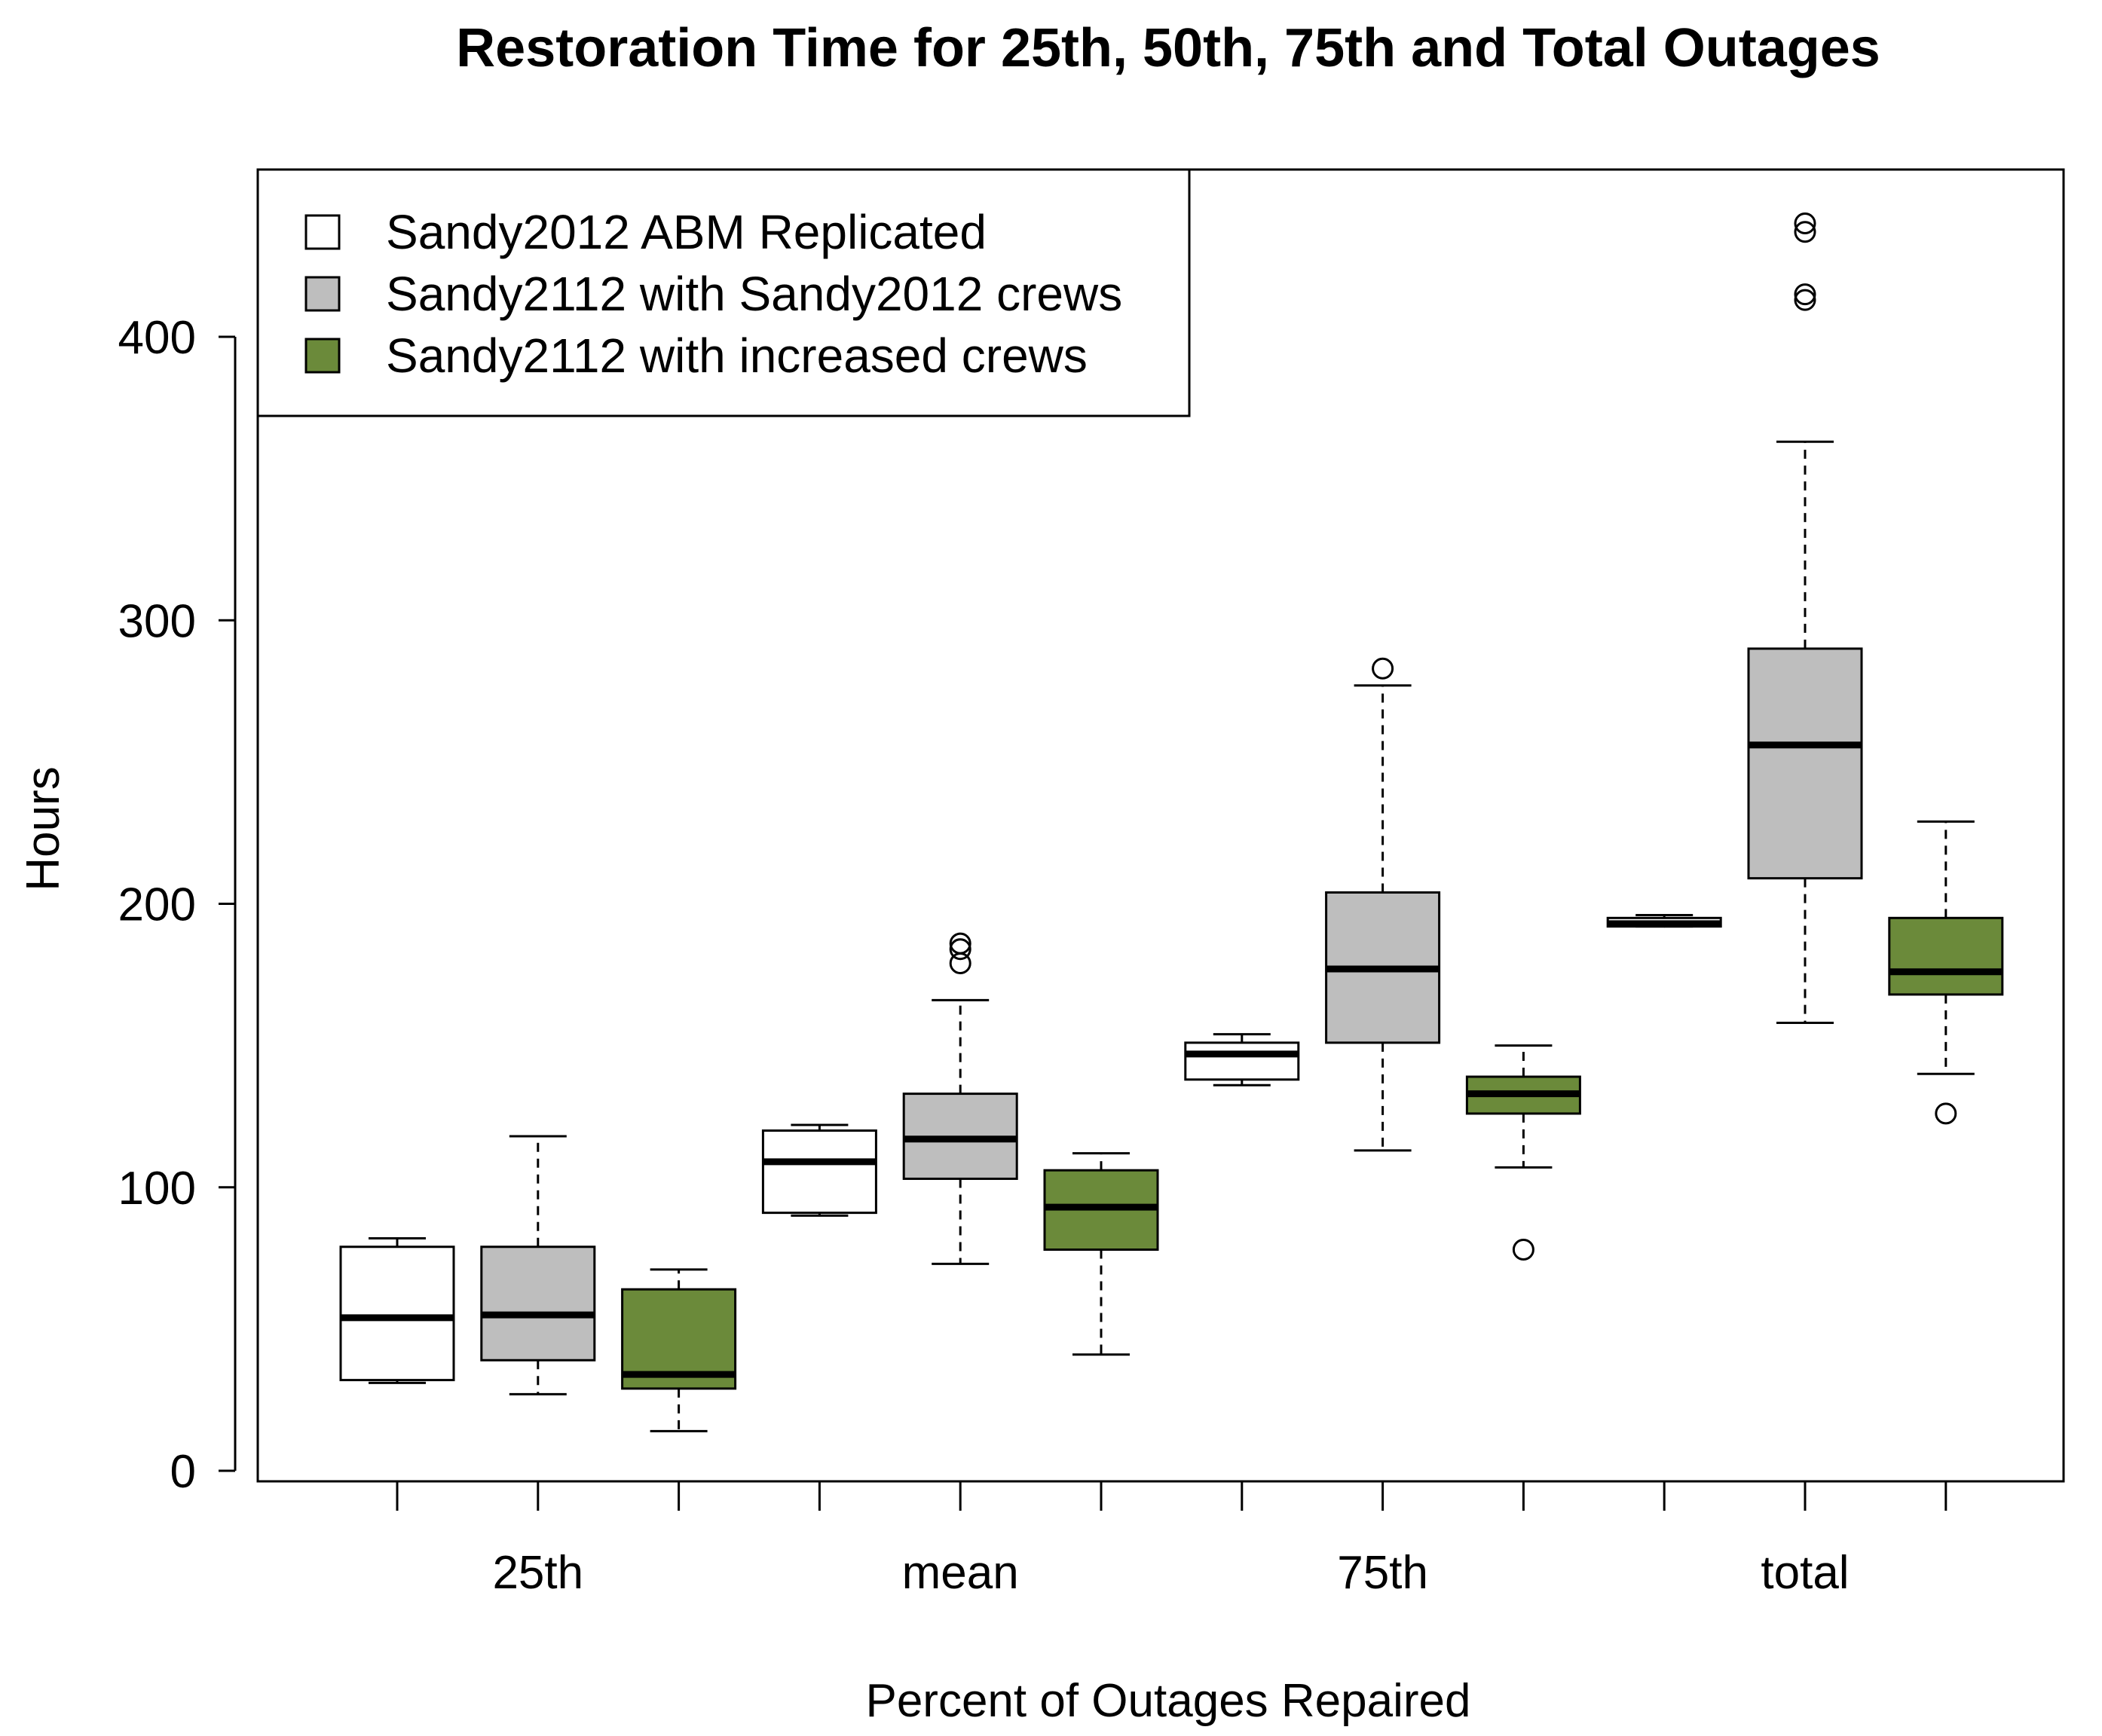 This screenshot has height=1736, width=2102. I want to click on y-tick-label: 300, so click(157, 621).